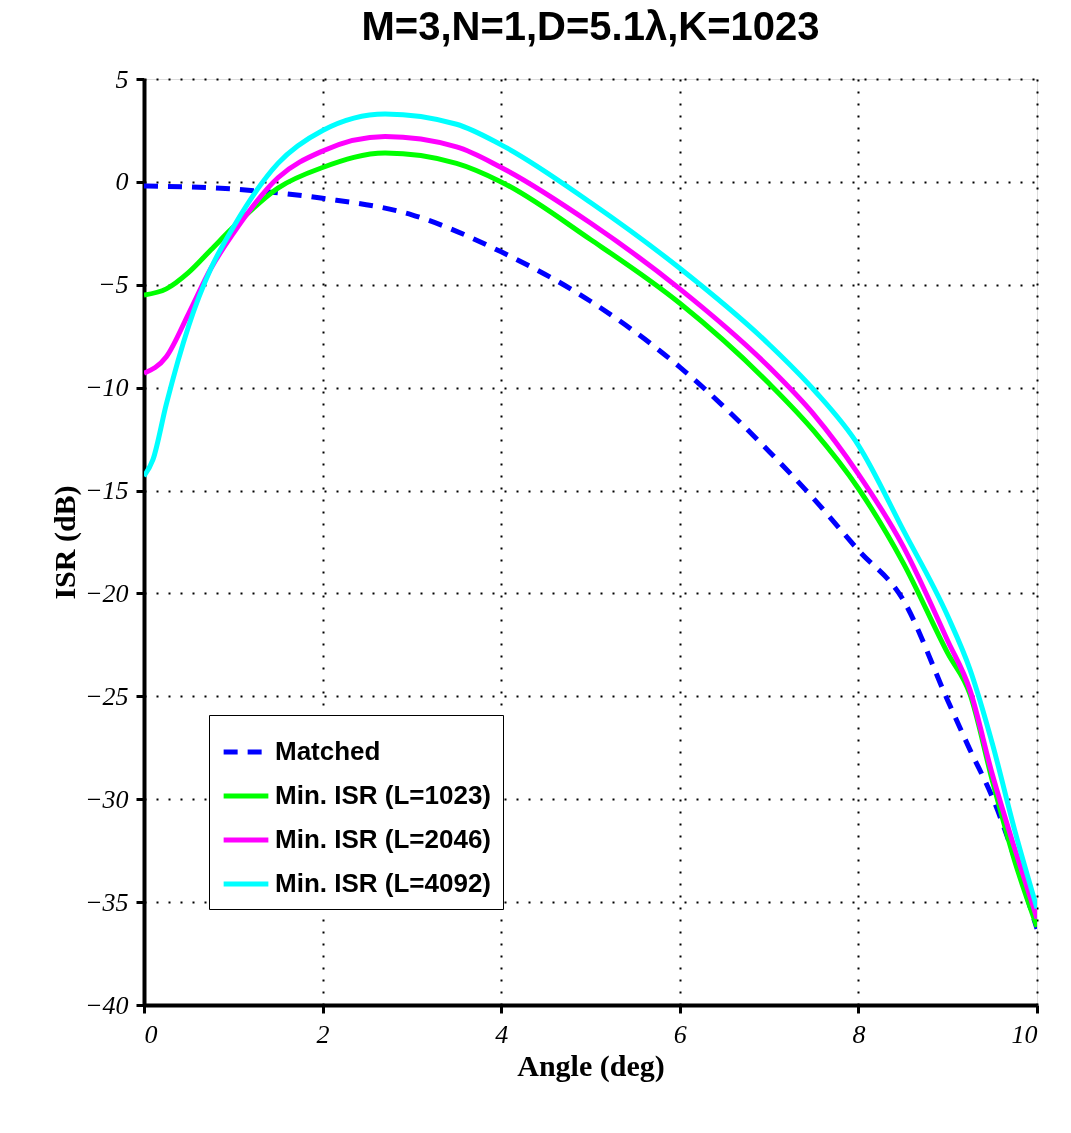 This screenshot has width=1071, height=1133. Describe the element at coordinates (64, 542) in the screenshot. I see `y-axis-title: ISR (dB)` at that location.